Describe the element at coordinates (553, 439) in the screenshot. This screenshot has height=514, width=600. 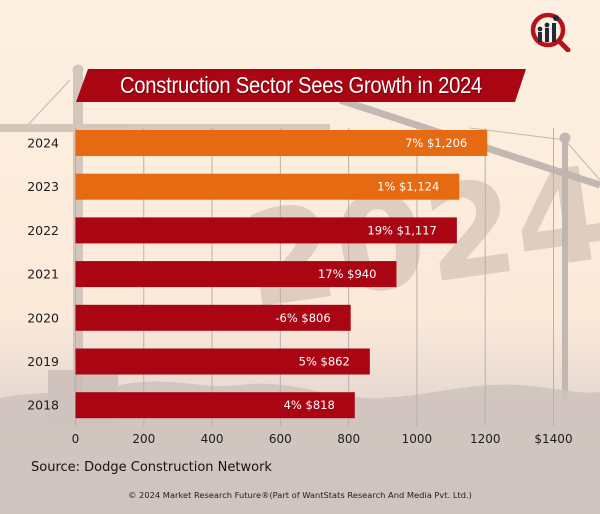
I see `x-tick-label: $1400` at that location.